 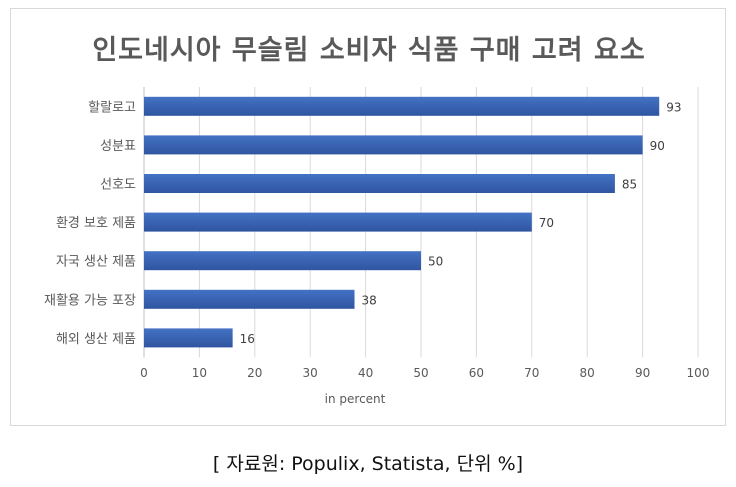 What do you see at coordinates (355, 399) in the screenshot?
I see `x-axis-title: in percent` at bounding box center [355, 399].